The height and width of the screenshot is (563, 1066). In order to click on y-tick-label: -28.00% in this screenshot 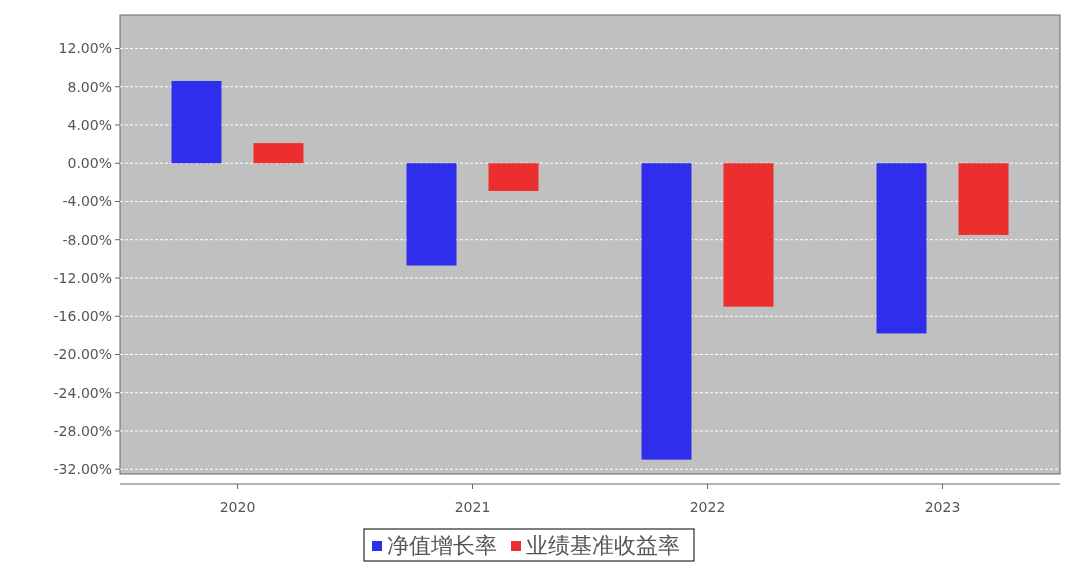, I will do `click(82, 430)`.